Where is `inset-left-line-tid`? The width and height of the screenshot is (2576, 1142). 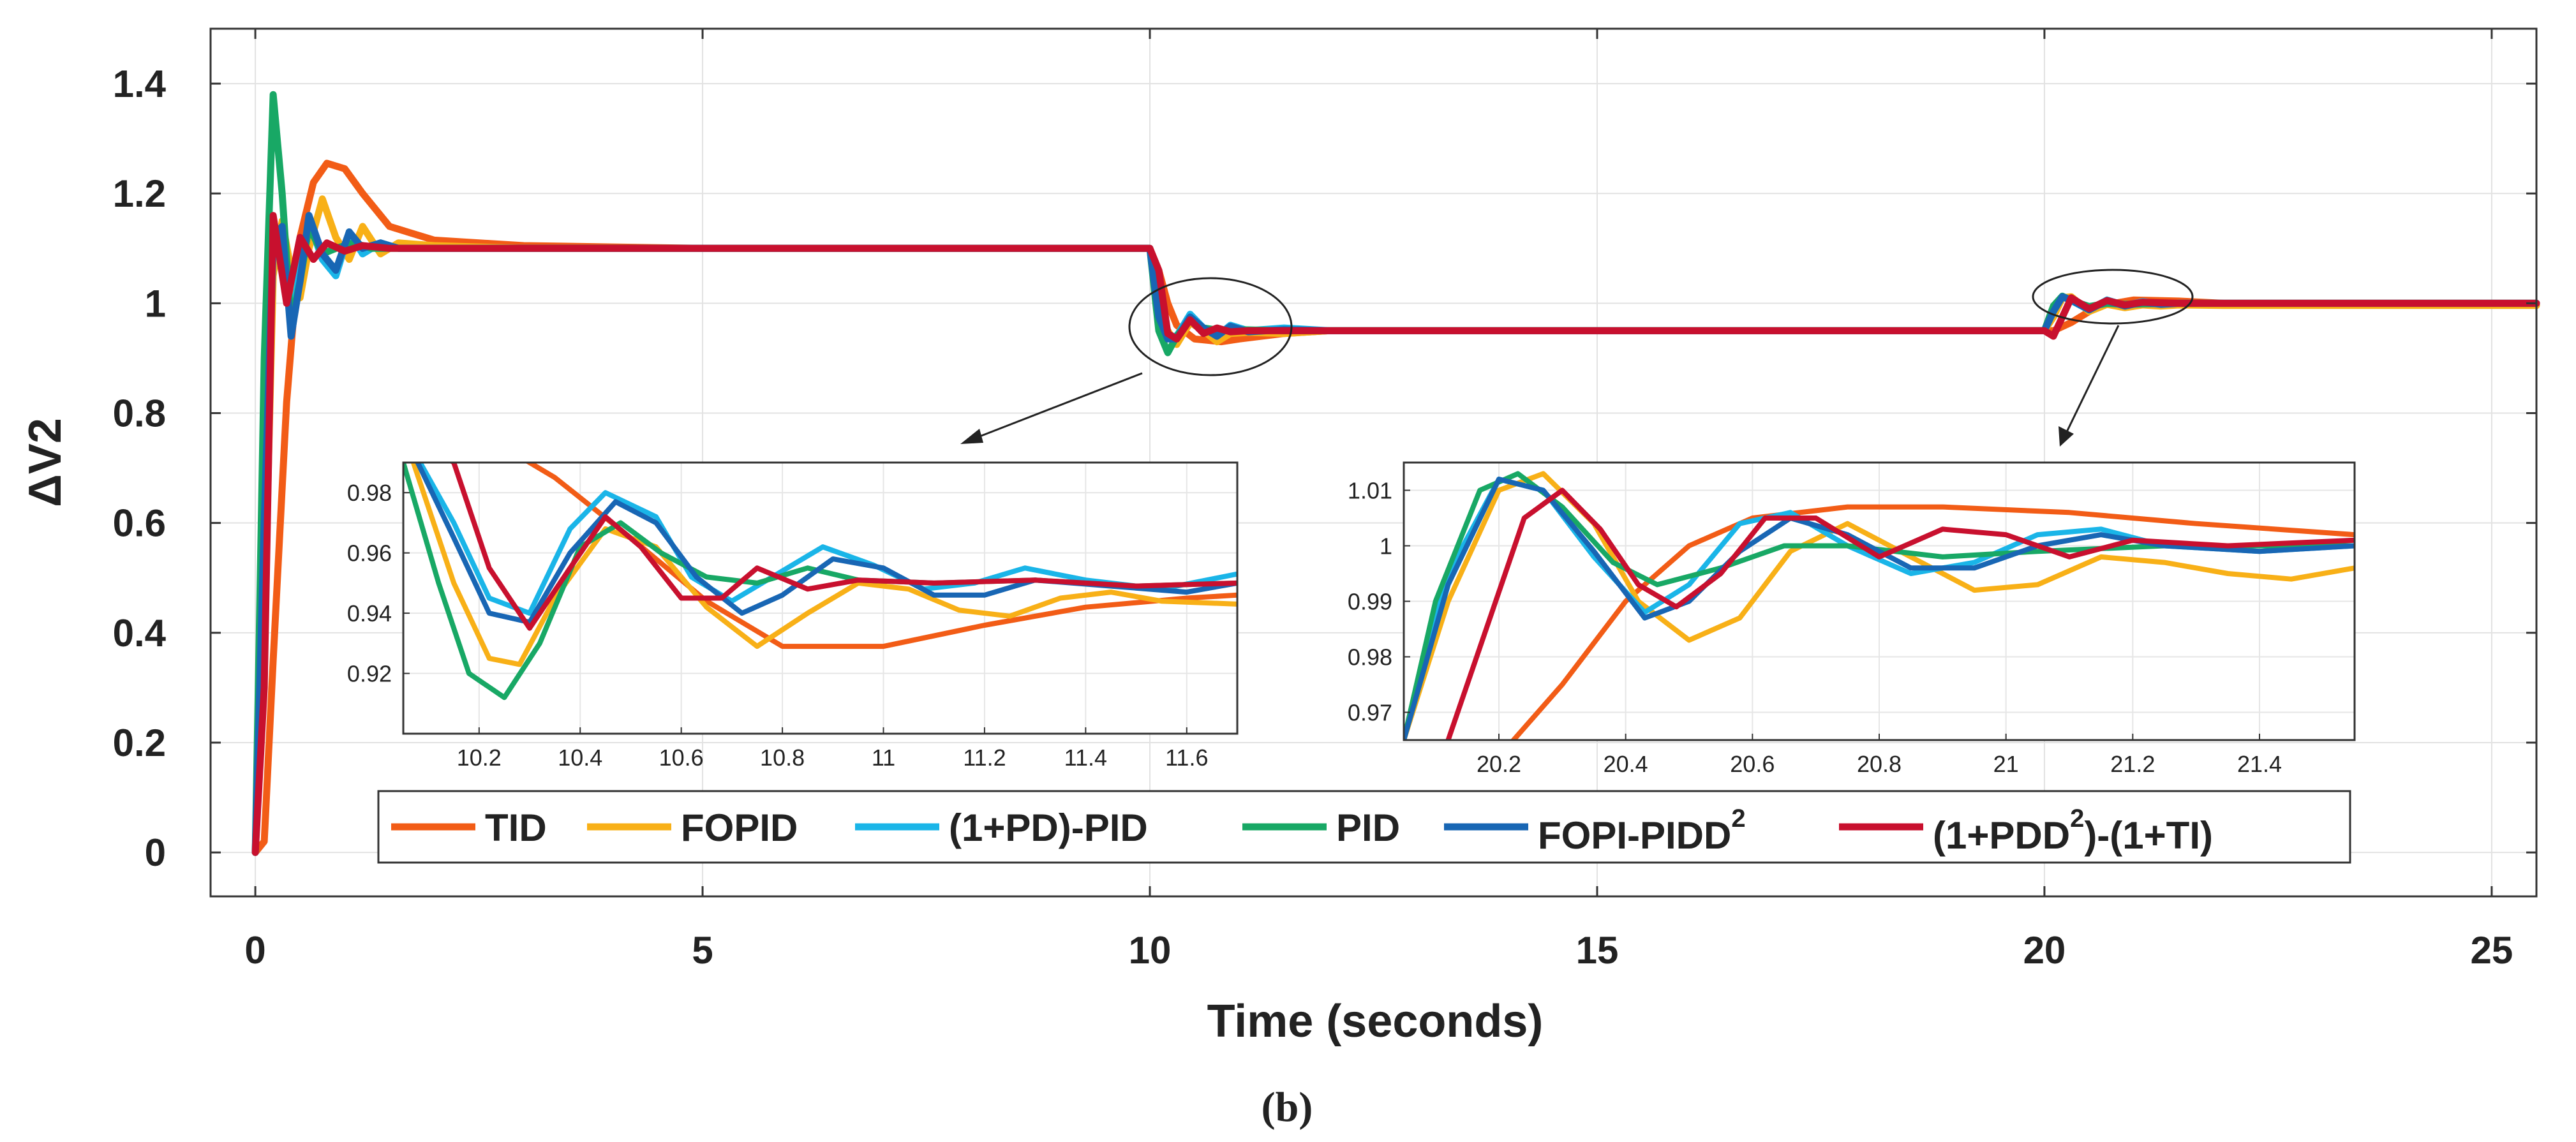 inset-left-line-tid is located at coordinates (881, 556).